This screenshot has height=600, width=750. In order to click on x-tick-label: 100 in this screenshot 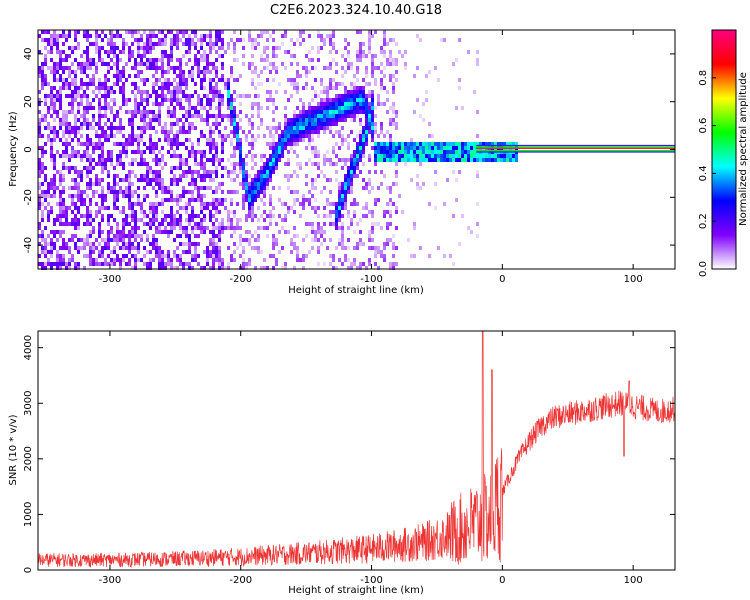, I will do `click(633, 279)`.